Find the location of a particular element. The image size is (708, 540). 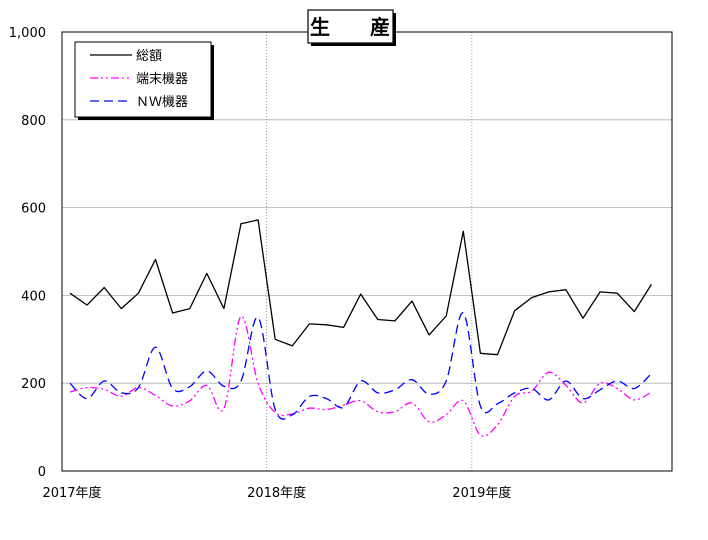

legend-label-0: 総額 is located at coordinates (149, 56).